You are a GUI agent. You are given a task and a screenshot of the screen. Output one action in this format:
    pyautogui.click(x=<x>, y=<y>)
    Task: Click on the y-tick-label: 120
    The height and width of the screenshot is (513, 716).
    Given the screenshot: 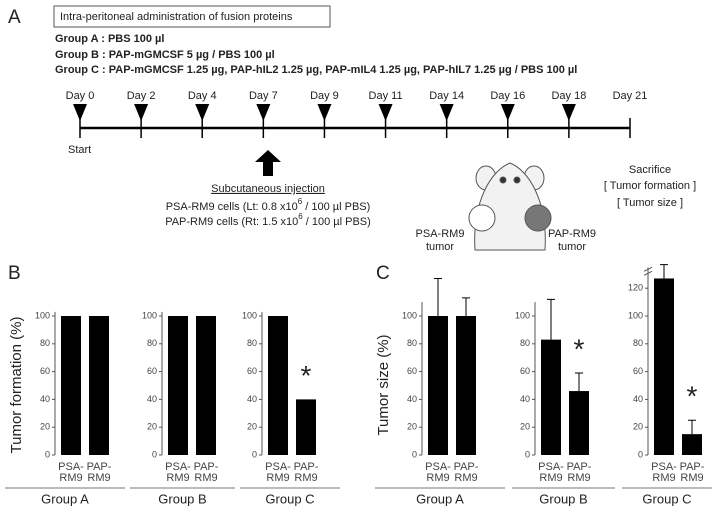 What is the action you would take?
    pyautogui.click(x=635, y=288)
    